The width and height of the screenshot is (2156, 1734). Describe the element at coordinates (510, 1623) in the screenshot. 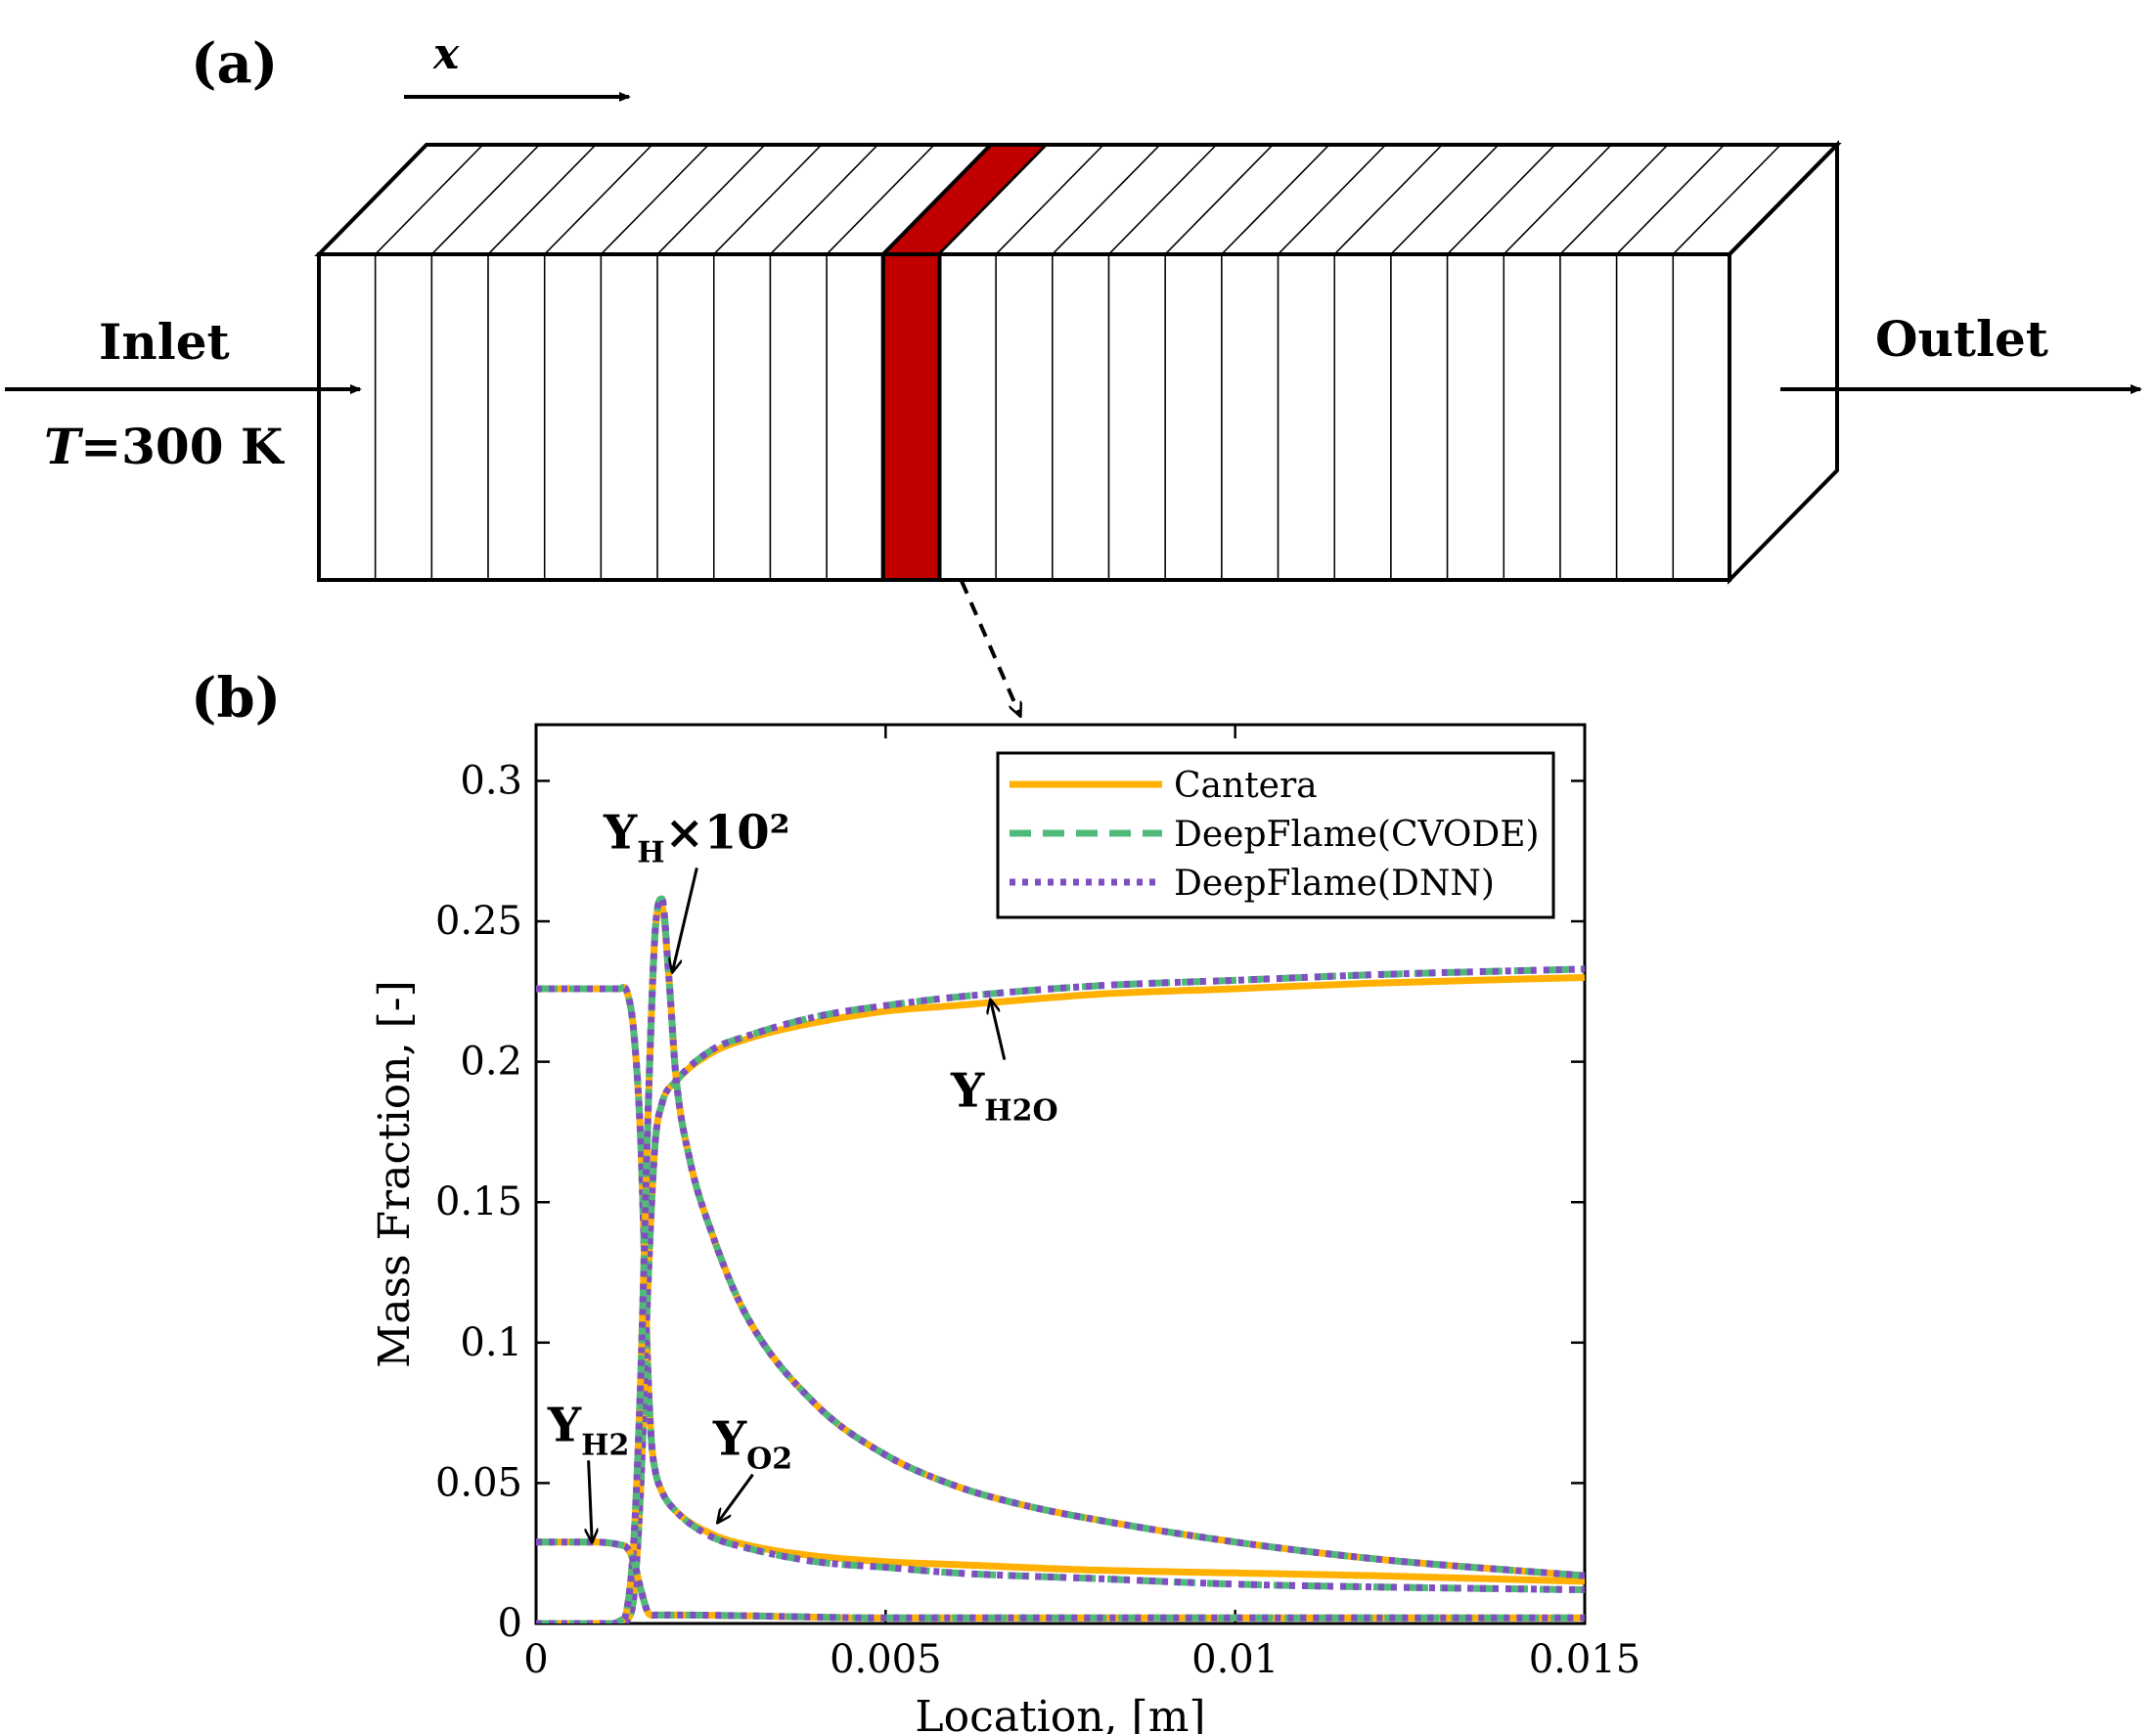

I see `y-tick-label: 0` at that location.